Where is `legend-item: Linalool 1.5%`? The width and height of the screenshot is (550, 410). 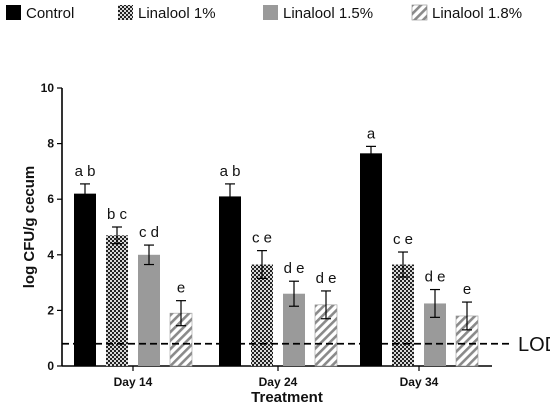 legend-item: Linalool 1.5% is located at coordinates (318, 13).